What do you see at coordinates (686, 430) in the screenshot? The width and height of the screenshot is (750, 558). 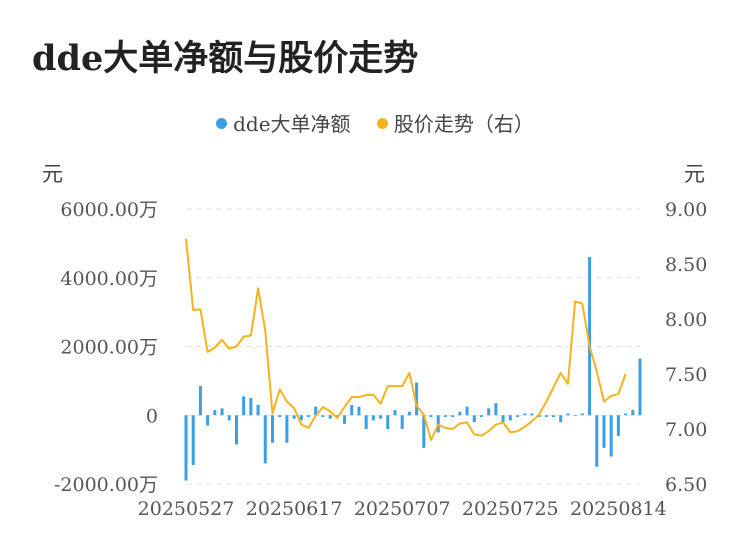 I see `right-tick-label: 7.00` at bounding box center [686, 430].